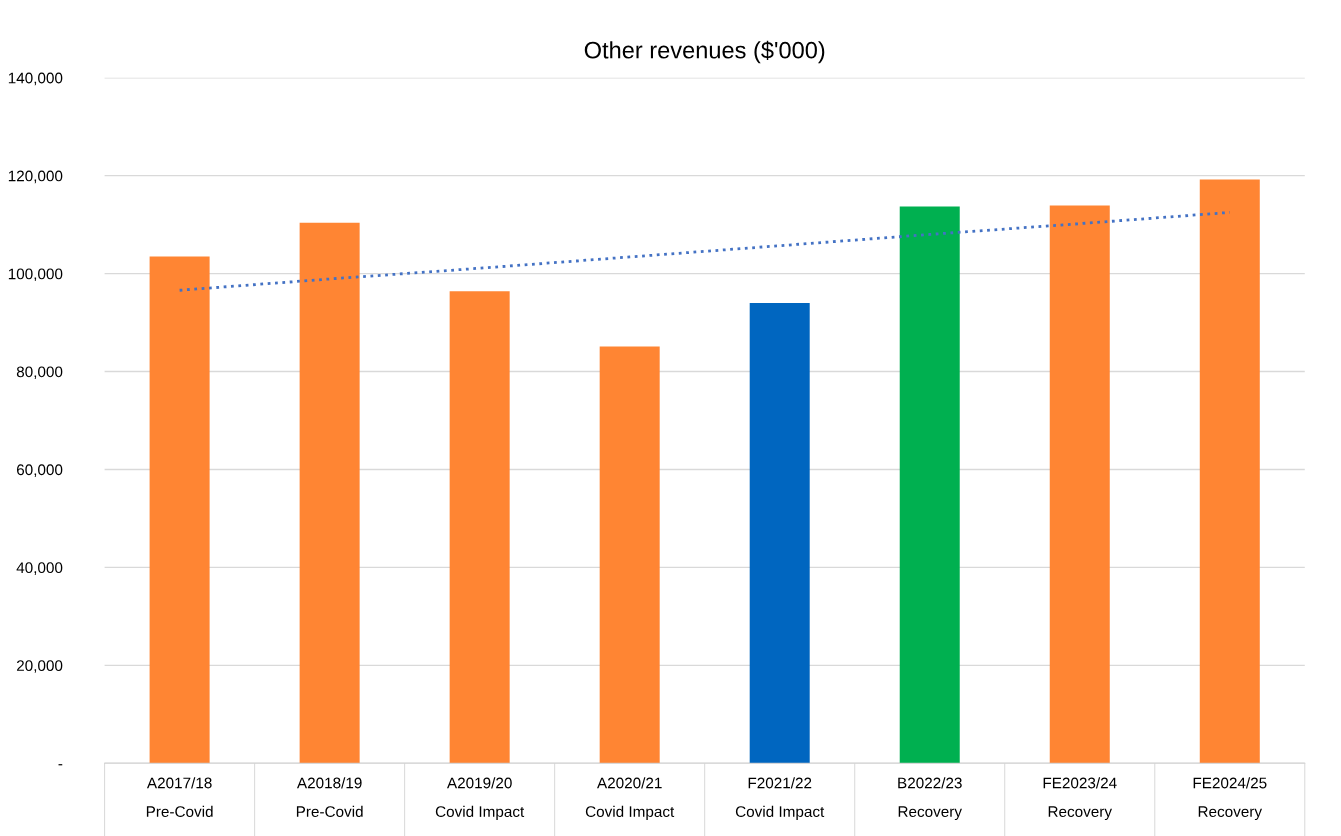 The width and height of the screenshot is (1341, 836). Describe the element at coordinates (930, 799) in the screenshot. I see `x-tick-label: B2022/23 Recovery` at that location.